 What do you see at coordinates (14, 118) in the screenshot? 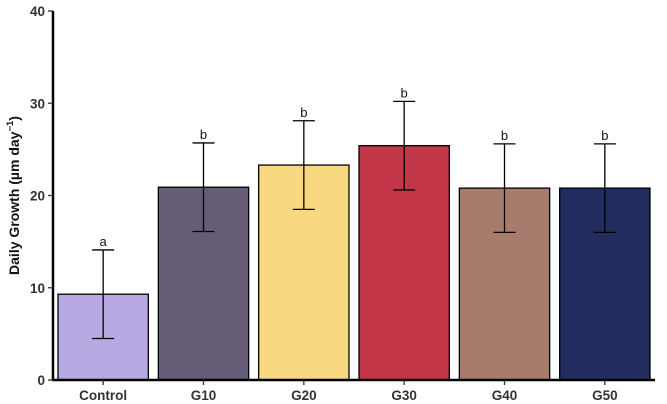
I see `y-axis-title-close: )` at bounding box center [14, 118].